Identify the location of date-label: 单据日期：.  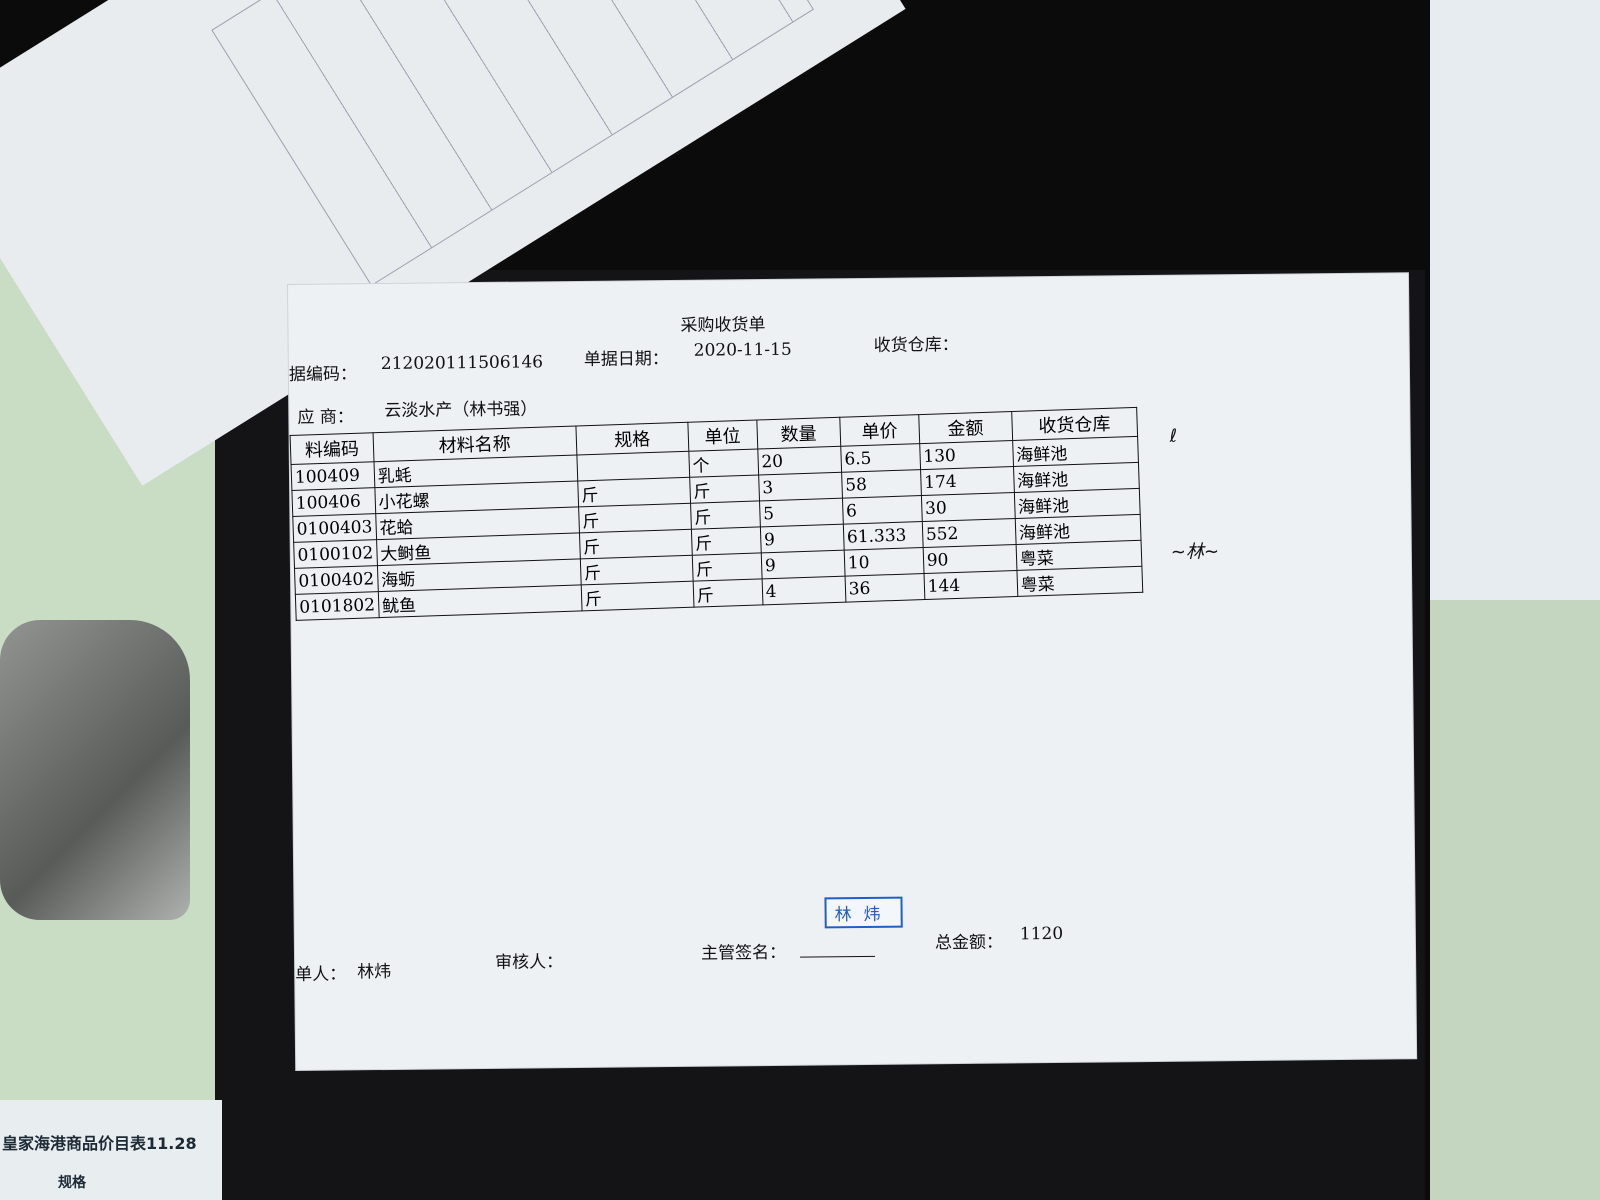
(626, 359).